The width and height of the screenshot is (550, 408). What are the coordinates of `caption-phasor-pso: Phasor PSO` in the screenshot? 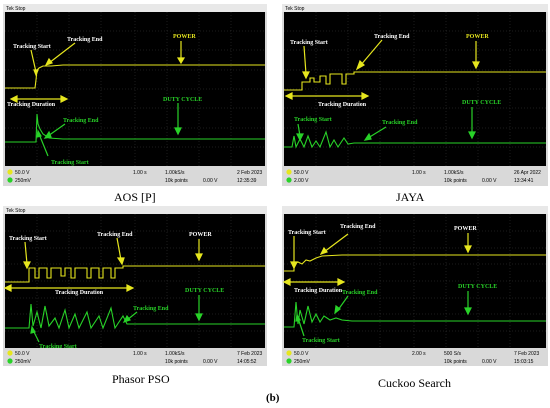 It's located at (141, 379).